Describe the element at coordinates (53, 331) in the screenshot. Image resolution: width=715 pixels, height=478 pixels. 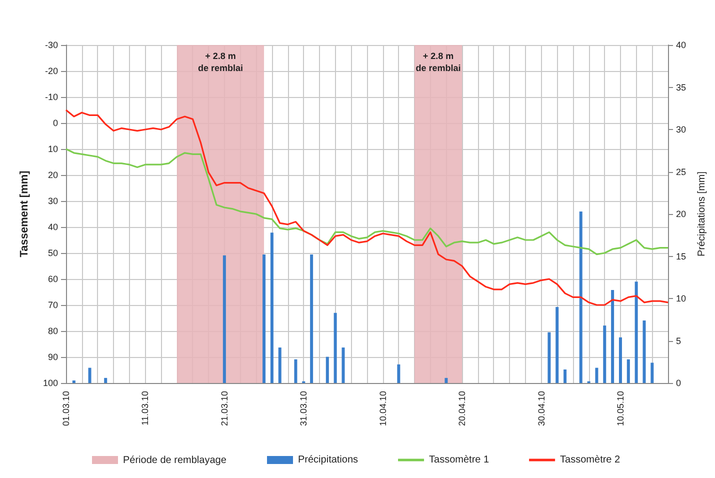
I see `y-tick-label: 80` at that location.